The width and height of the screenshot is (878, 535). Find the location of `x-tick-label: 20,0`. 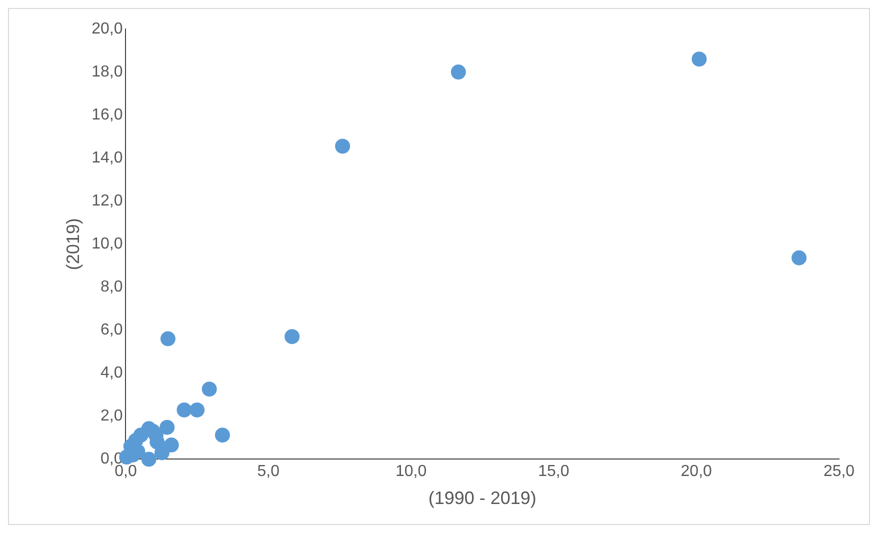

x-tick-label: 20,0 is located at coordinates (696, 471).